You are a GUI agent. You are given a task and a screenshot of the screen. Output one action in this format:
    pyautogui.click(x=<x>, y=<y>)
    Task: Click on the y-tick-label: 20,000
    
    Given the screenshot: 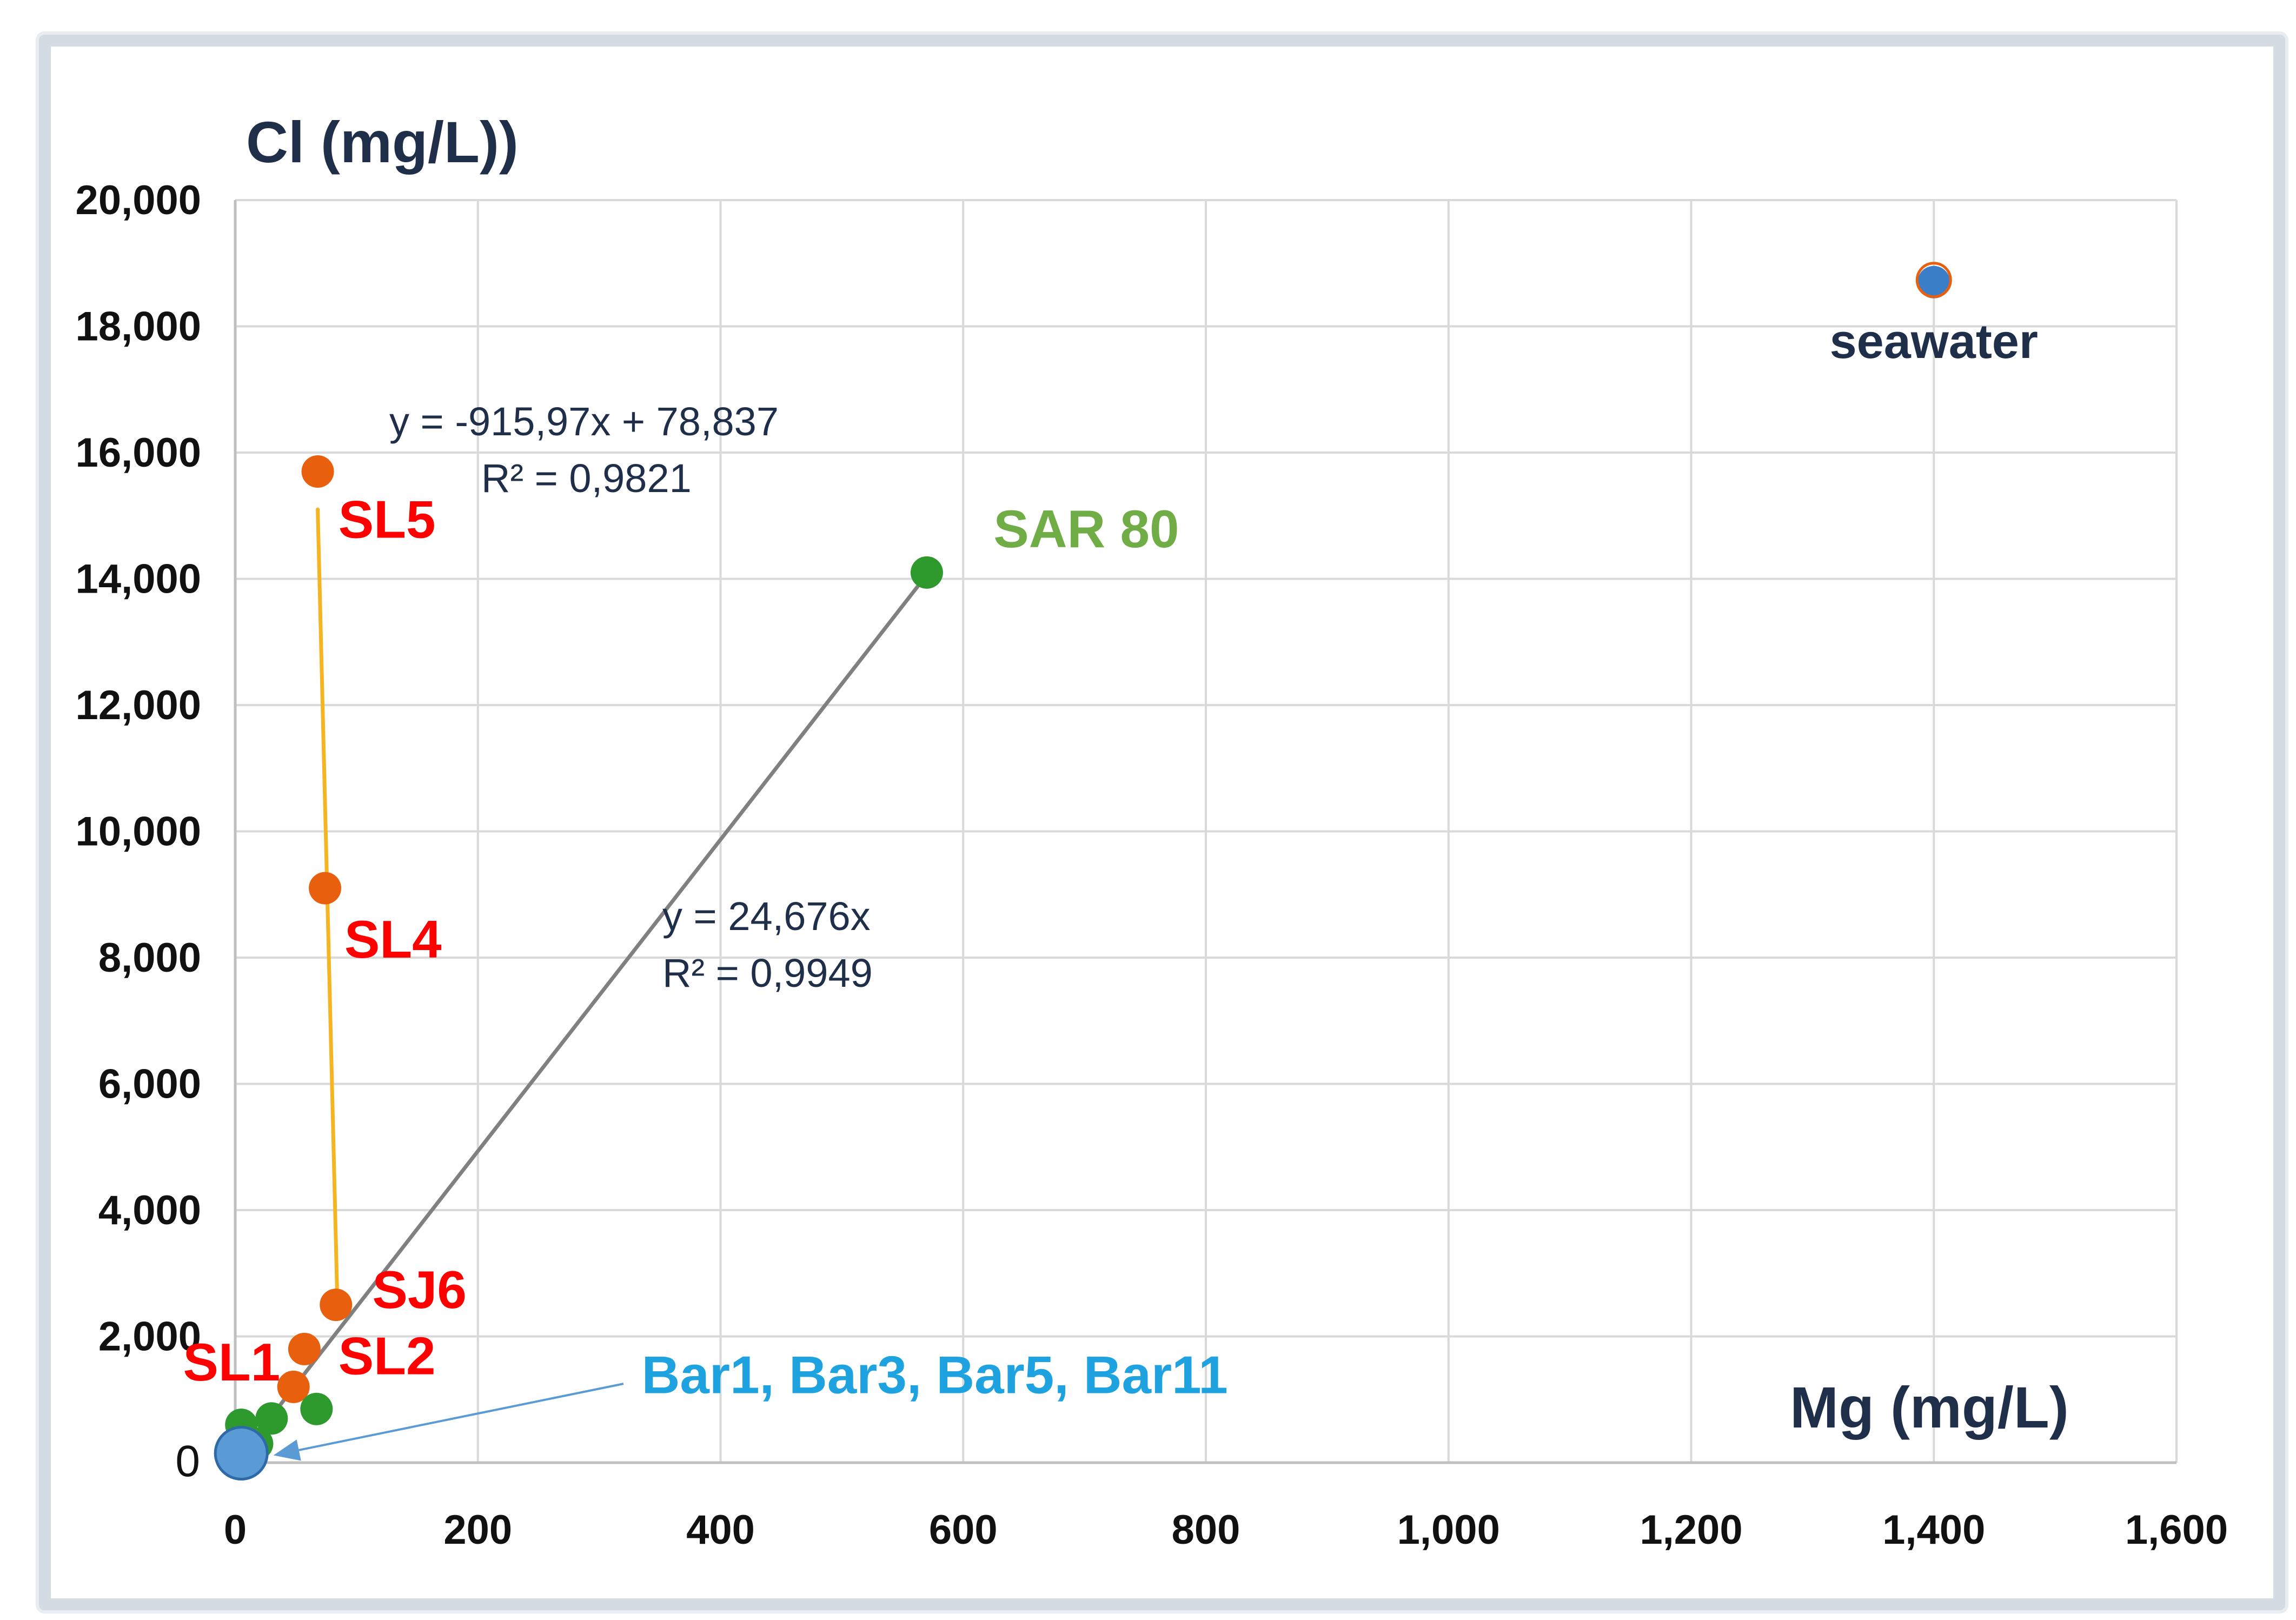 What is the action you would take?
    pyautogui.click(x=138, y=200)
    